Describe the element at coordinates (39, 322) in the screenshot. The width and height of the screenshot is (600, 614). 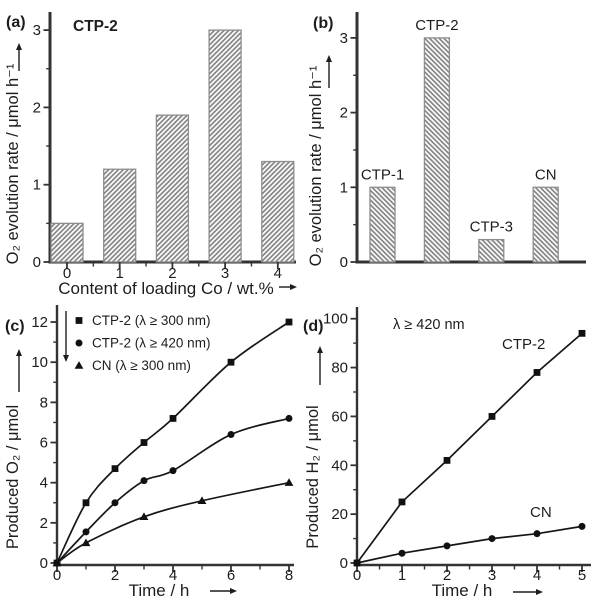
I see `y-tick-label: 12` at that location.